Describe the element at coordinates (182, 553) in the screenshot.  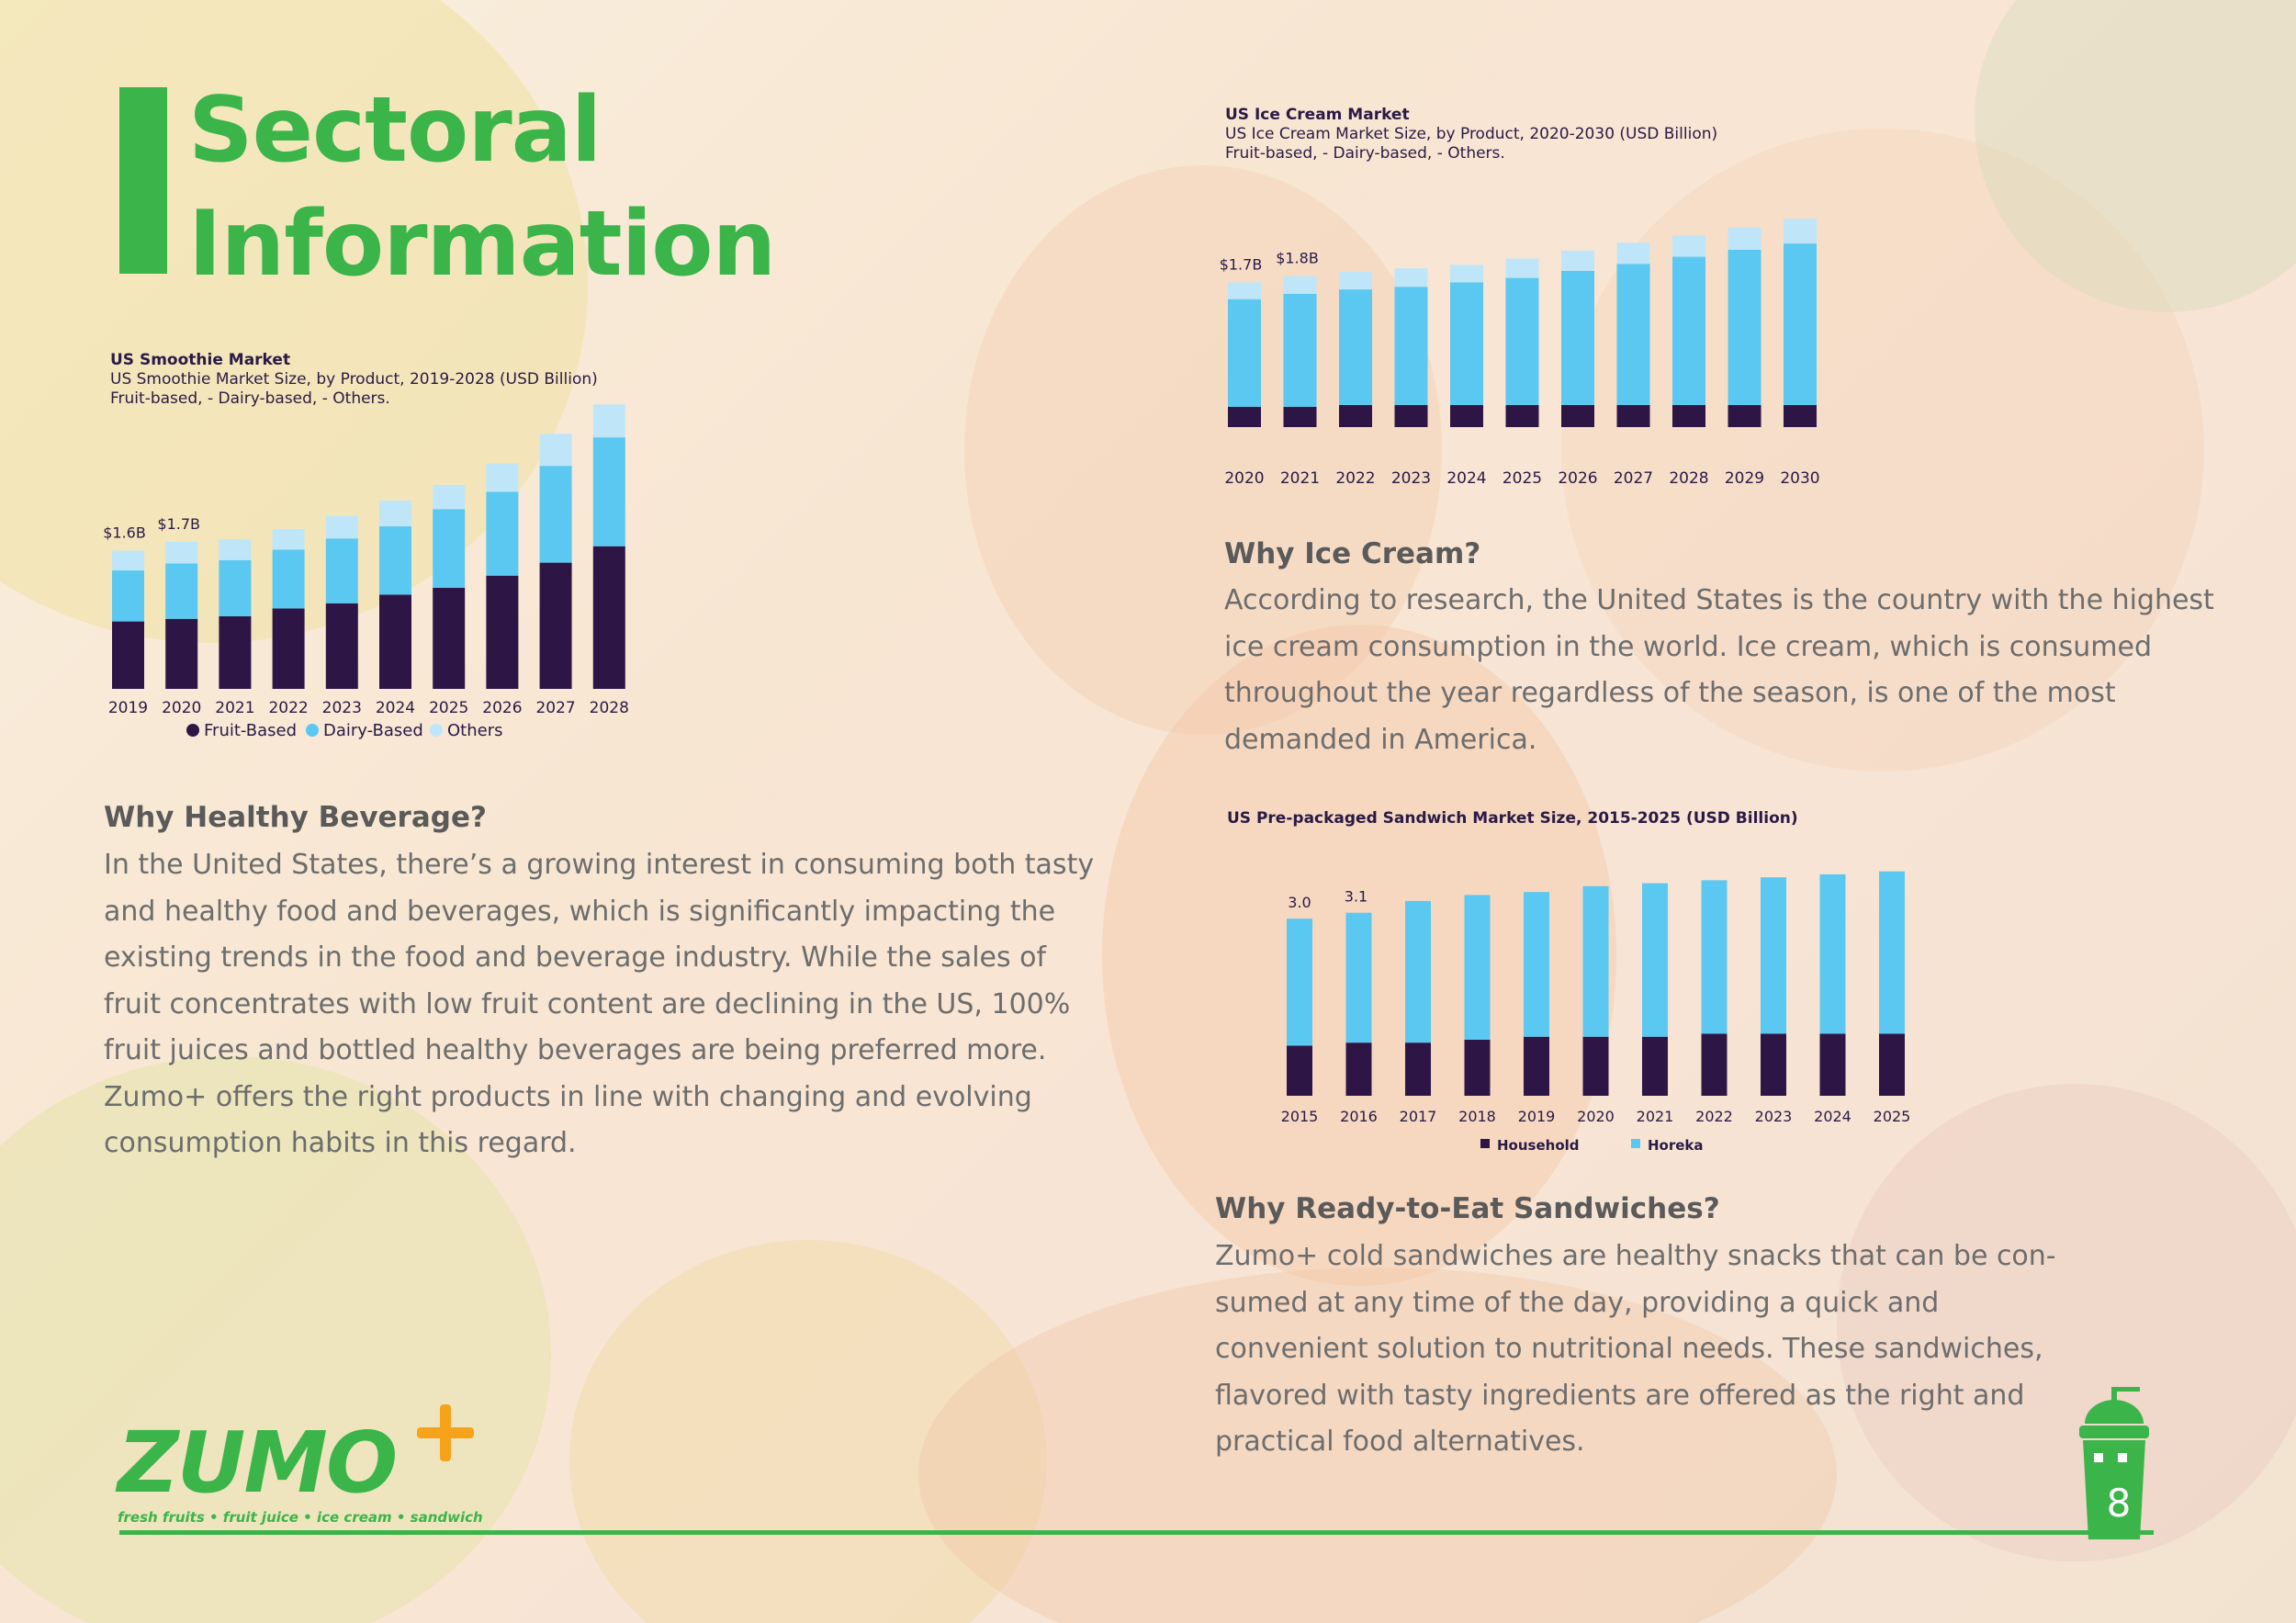
I see `smoothie-bar-2020-others` at that location.